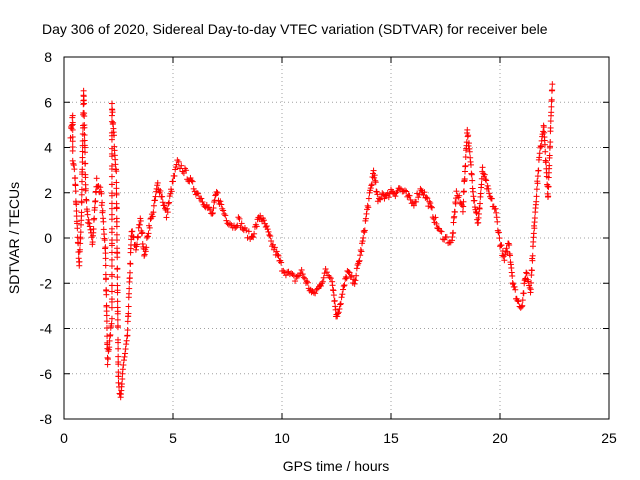 The width and height of the screenshot is (640, 480). I want to click on y-tick-label: -6, so click(46, 374).